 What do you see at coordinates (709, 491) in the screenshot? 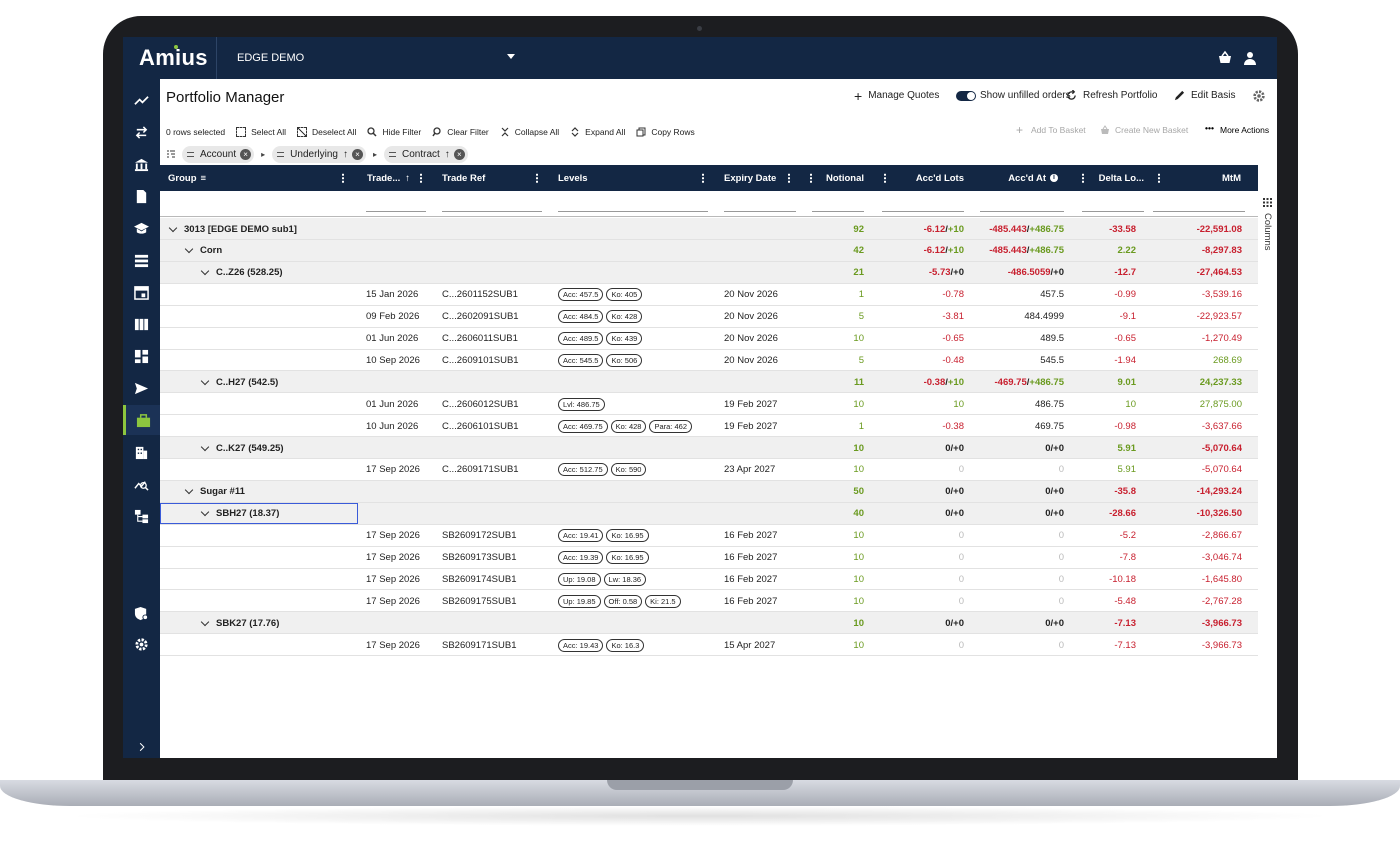
I see `group-row: Sugar #11 50 0 / +0 0 / +0 -35.8 -14,293.24` at bounding box center [709, 491].